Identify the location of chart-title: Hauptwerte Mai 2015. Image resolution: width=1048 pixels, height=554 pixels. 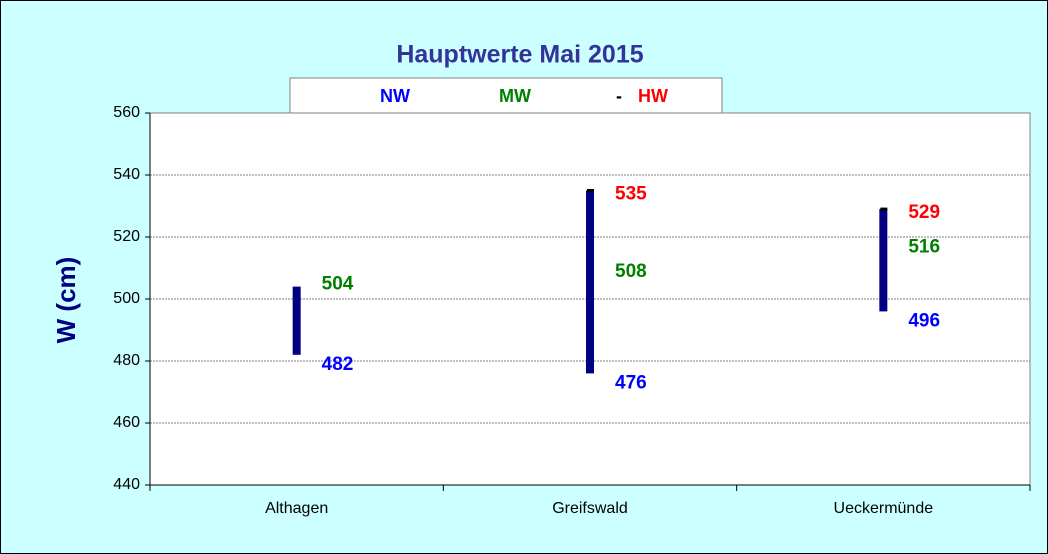
(519, 55).